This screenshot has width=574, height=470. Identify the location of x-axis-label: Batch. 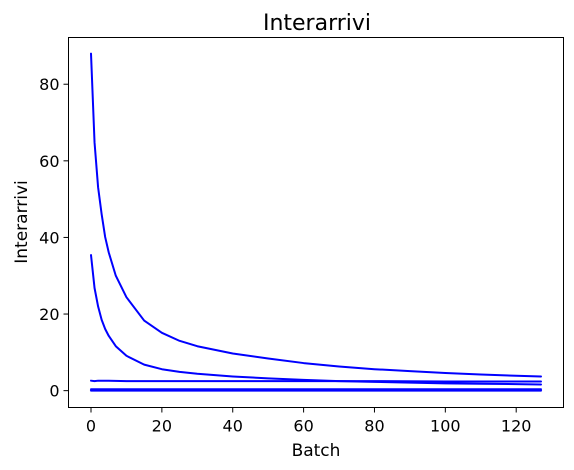
(316, 451).